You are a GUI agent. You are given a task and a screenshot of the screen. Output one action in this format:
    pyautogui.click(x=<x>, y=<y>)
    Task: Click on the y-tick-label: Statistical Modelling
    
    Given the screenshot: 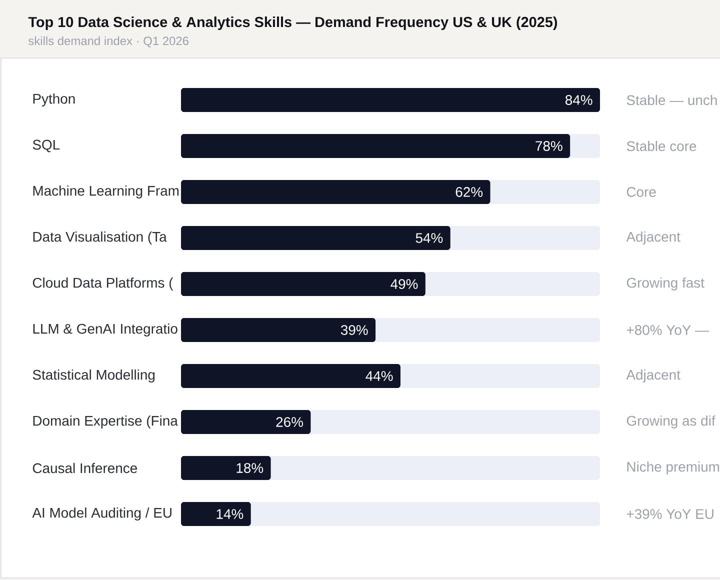 What is the action you would take?
    pyautogui.click(x=93, y=376)
    